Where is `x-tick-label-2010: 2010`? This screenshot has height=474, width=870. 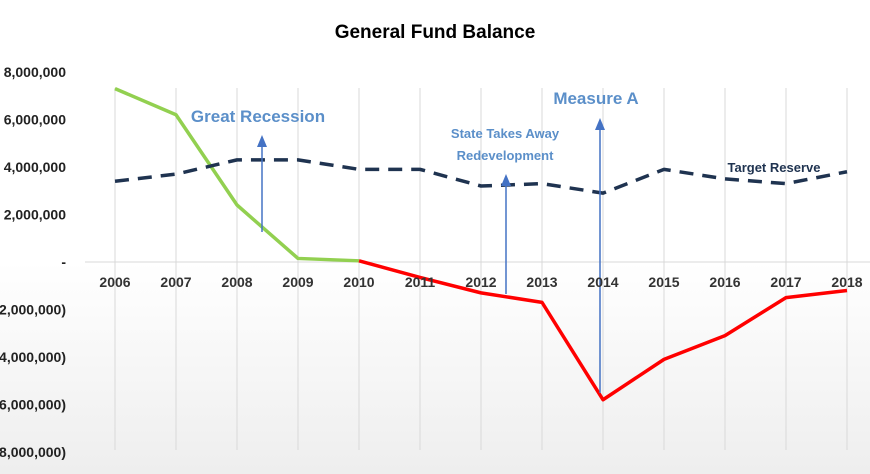
x-tick-label-2010: 2010 is located at coordinates (358, 282).